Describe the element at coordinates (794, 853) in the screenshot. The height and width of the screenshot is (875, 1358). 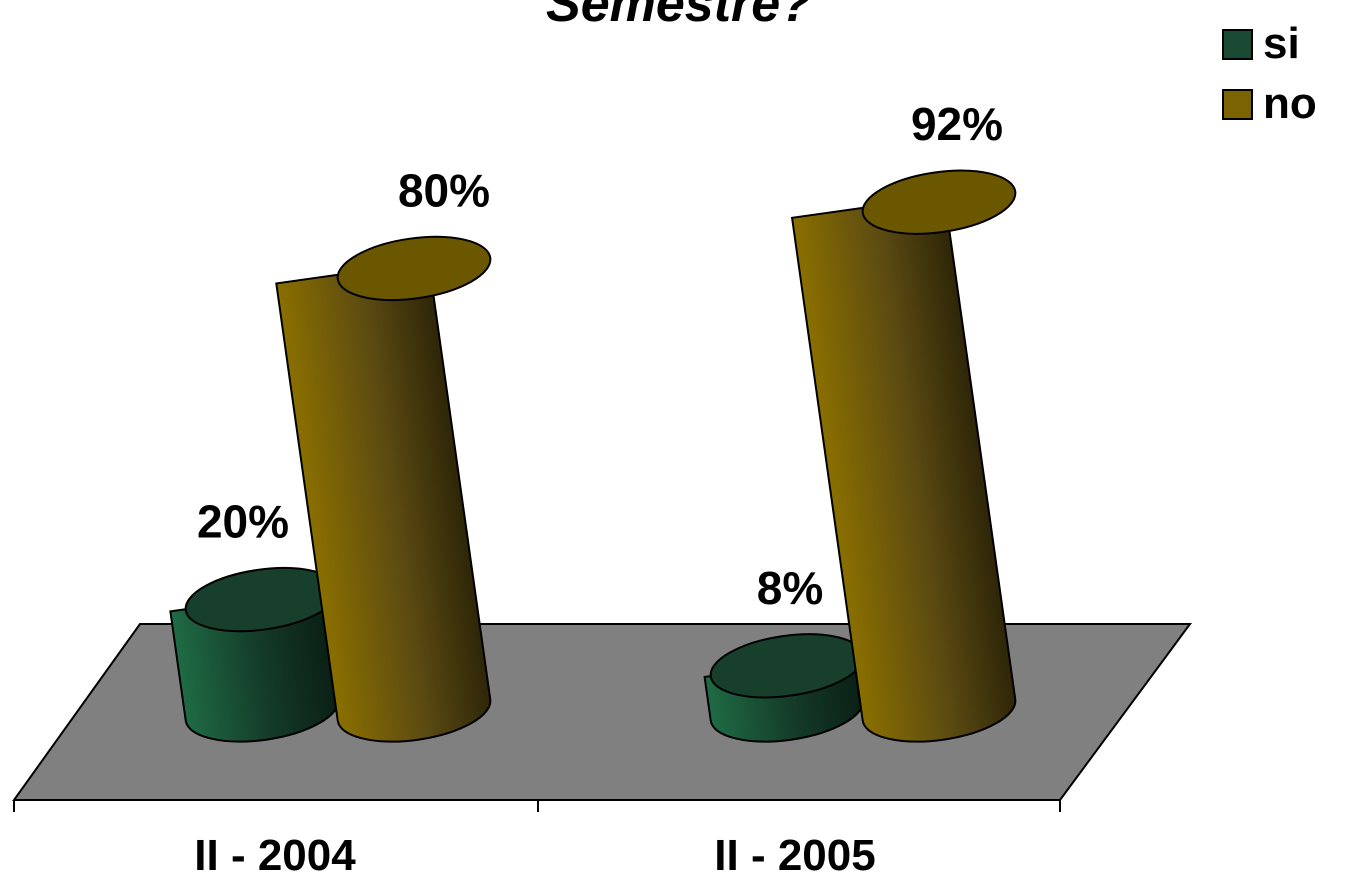
I see `category-label-1: II - 2005` at that location.